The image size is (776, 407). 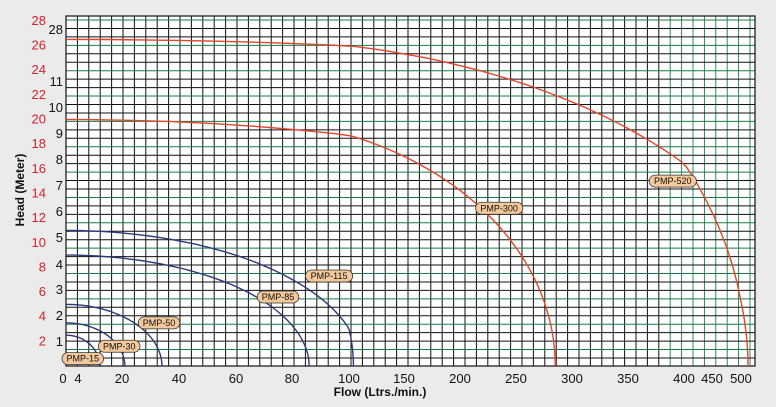 I want to click on y-tick-inner: 5, so click(x=59, y=237).